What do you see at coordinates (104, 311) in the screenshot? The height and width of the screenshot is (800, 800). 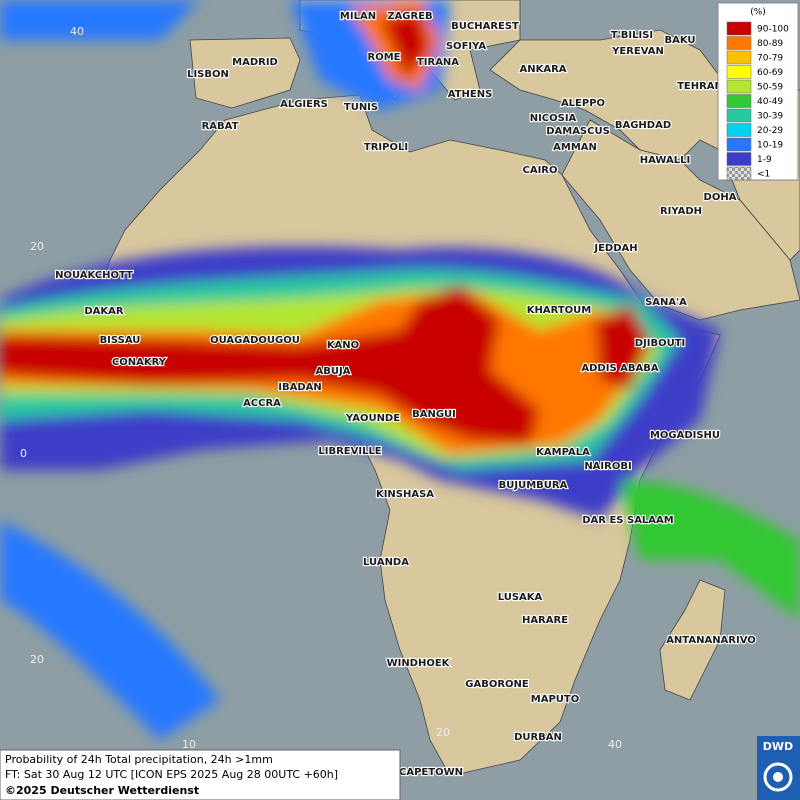 I see `city-label: DAKAR` at bounding box center [104, 311].